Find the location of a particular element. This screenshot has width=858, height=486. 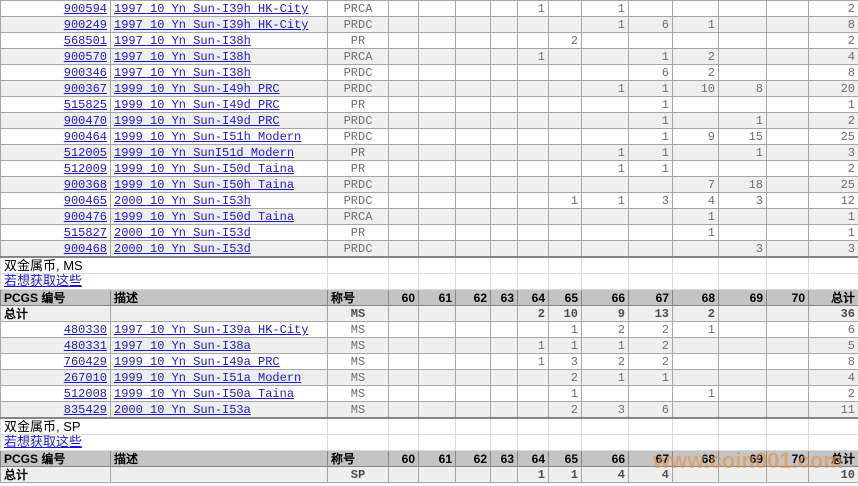

pcgs-number-link: 515825 is located at coordinates (85, 105).